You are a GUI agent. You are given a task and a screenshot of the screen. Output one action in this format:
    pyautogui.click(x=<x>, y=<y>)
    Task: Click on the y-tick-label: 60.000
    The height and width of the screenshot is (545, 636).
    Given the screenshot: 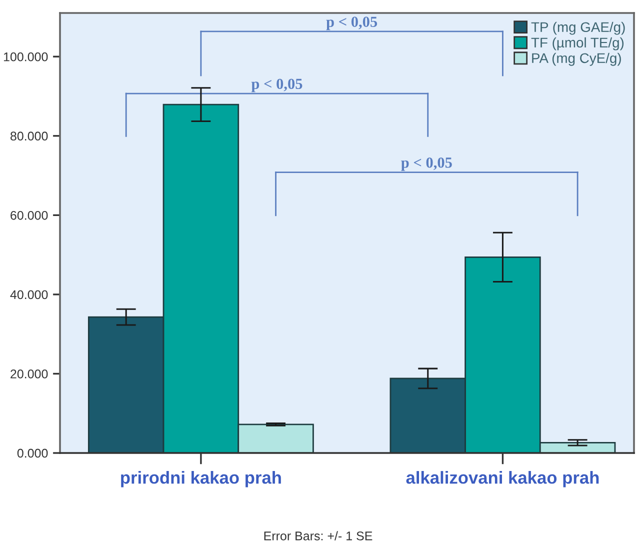 What is the action you would take?
    pyautogui.click(x=29, y=215)
    